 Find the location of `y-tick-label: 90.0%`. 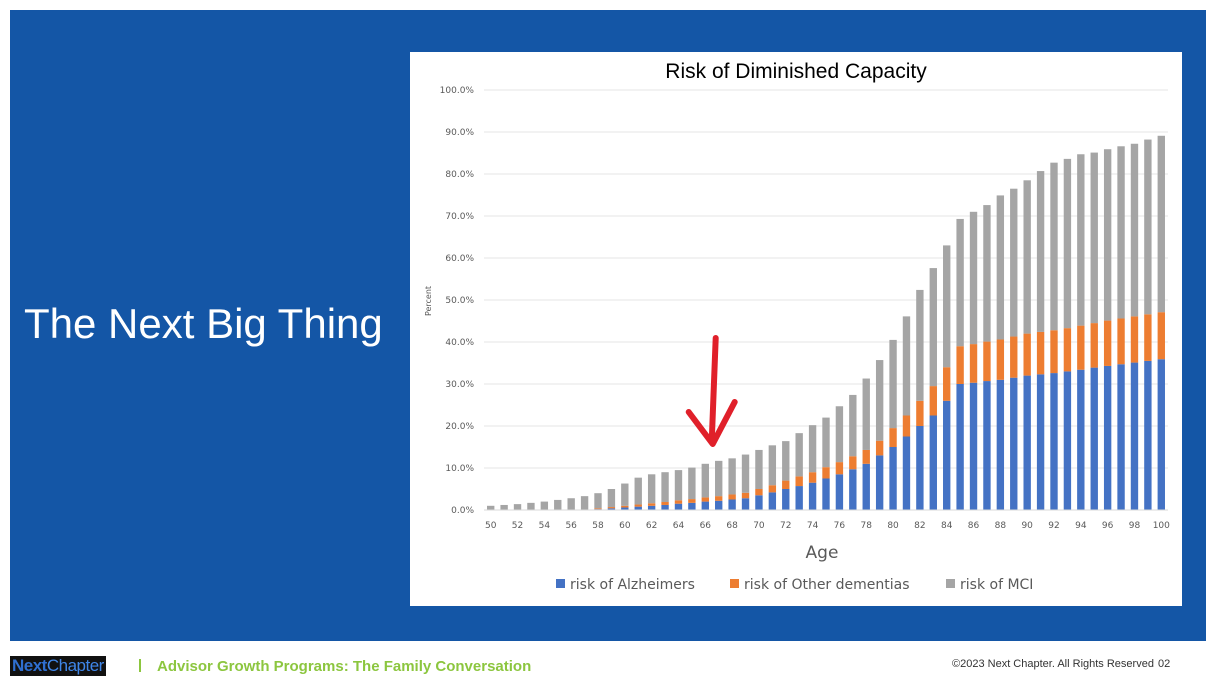

y-tick-label: 90.0% is located at coordinates (459, 133).